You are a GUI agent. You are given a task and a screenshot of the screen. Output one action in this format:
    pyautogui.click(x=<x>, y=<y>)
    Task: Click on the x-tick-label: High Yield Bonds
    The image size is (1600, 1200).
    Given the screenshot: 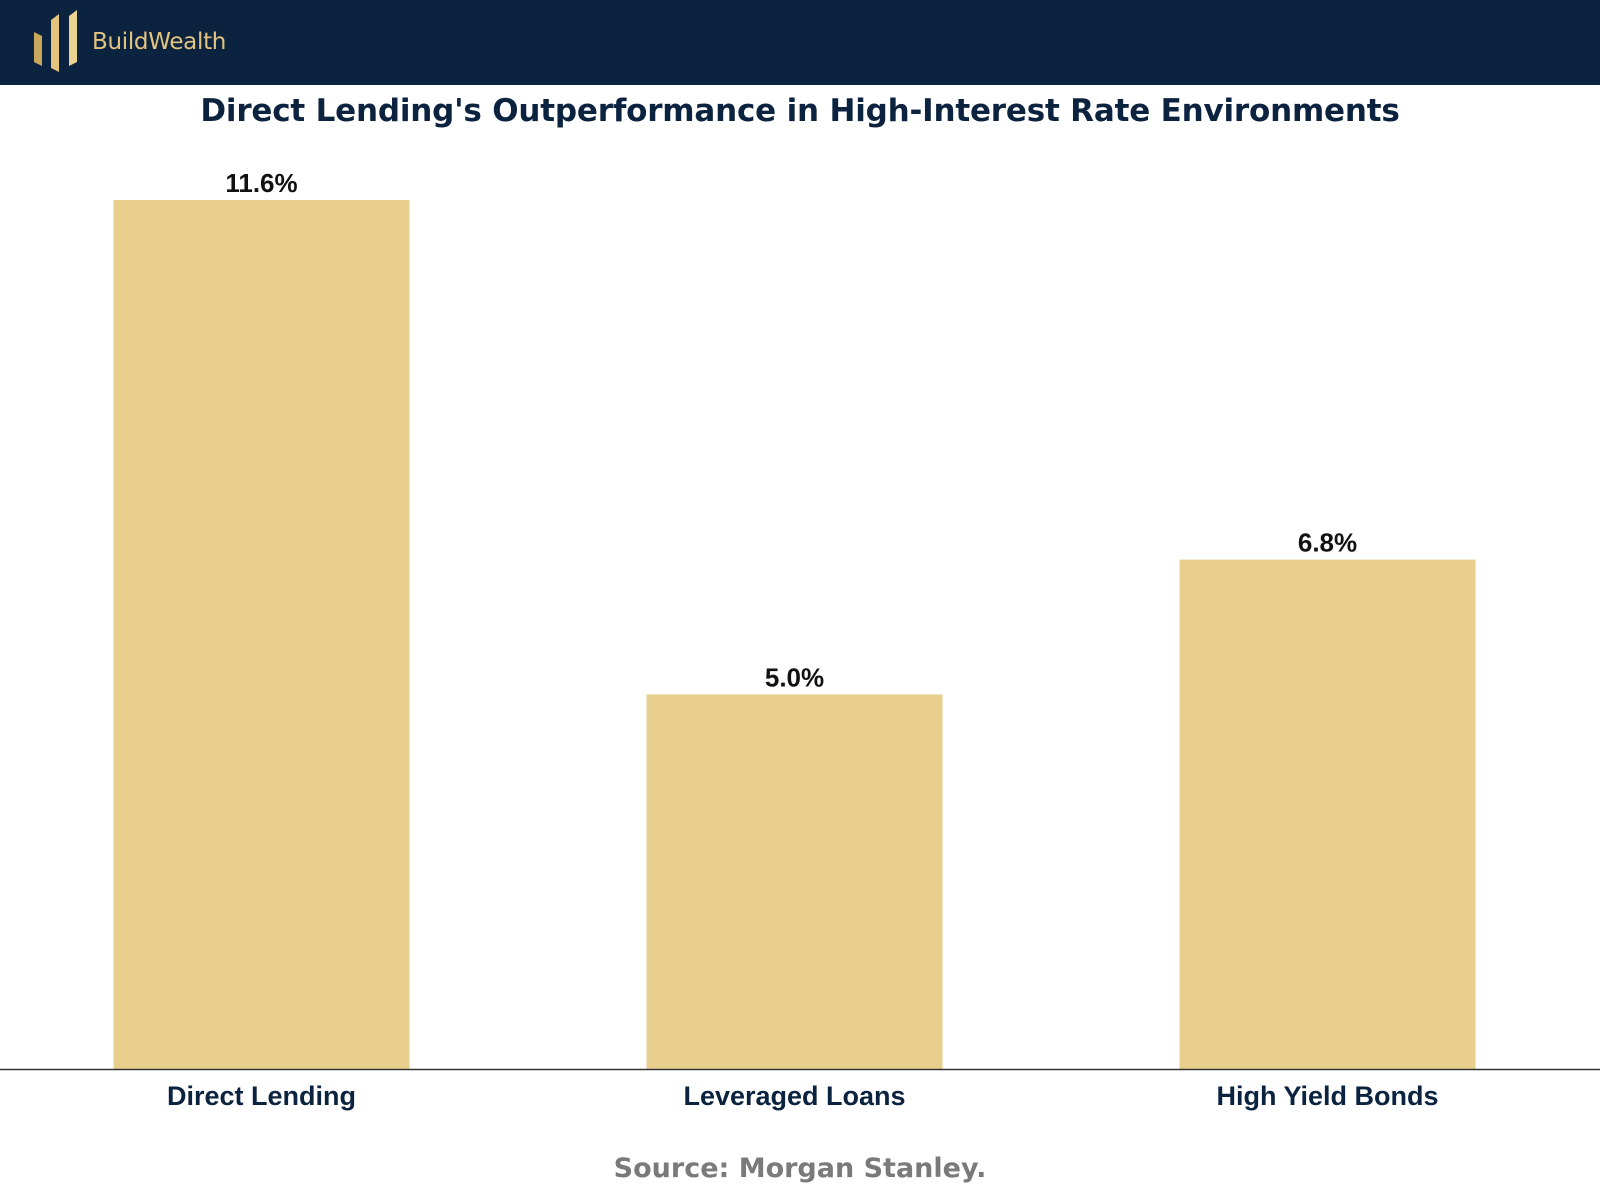 What is the action you would take?
    pyautogui.click(x=1327, y=1096)
    